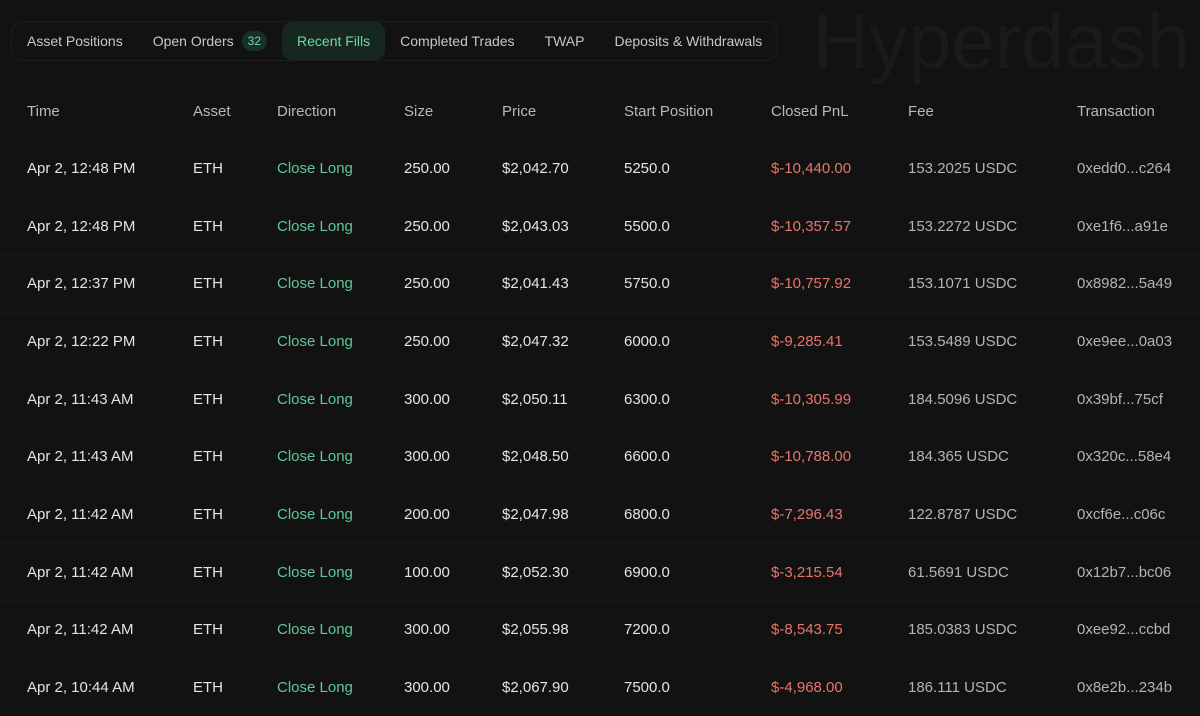 This screenshot has width=1200, height=716. Describe the element at coordinates (562, 341) in the screenshot. I see `cell-price: $2,047.32` at that location.